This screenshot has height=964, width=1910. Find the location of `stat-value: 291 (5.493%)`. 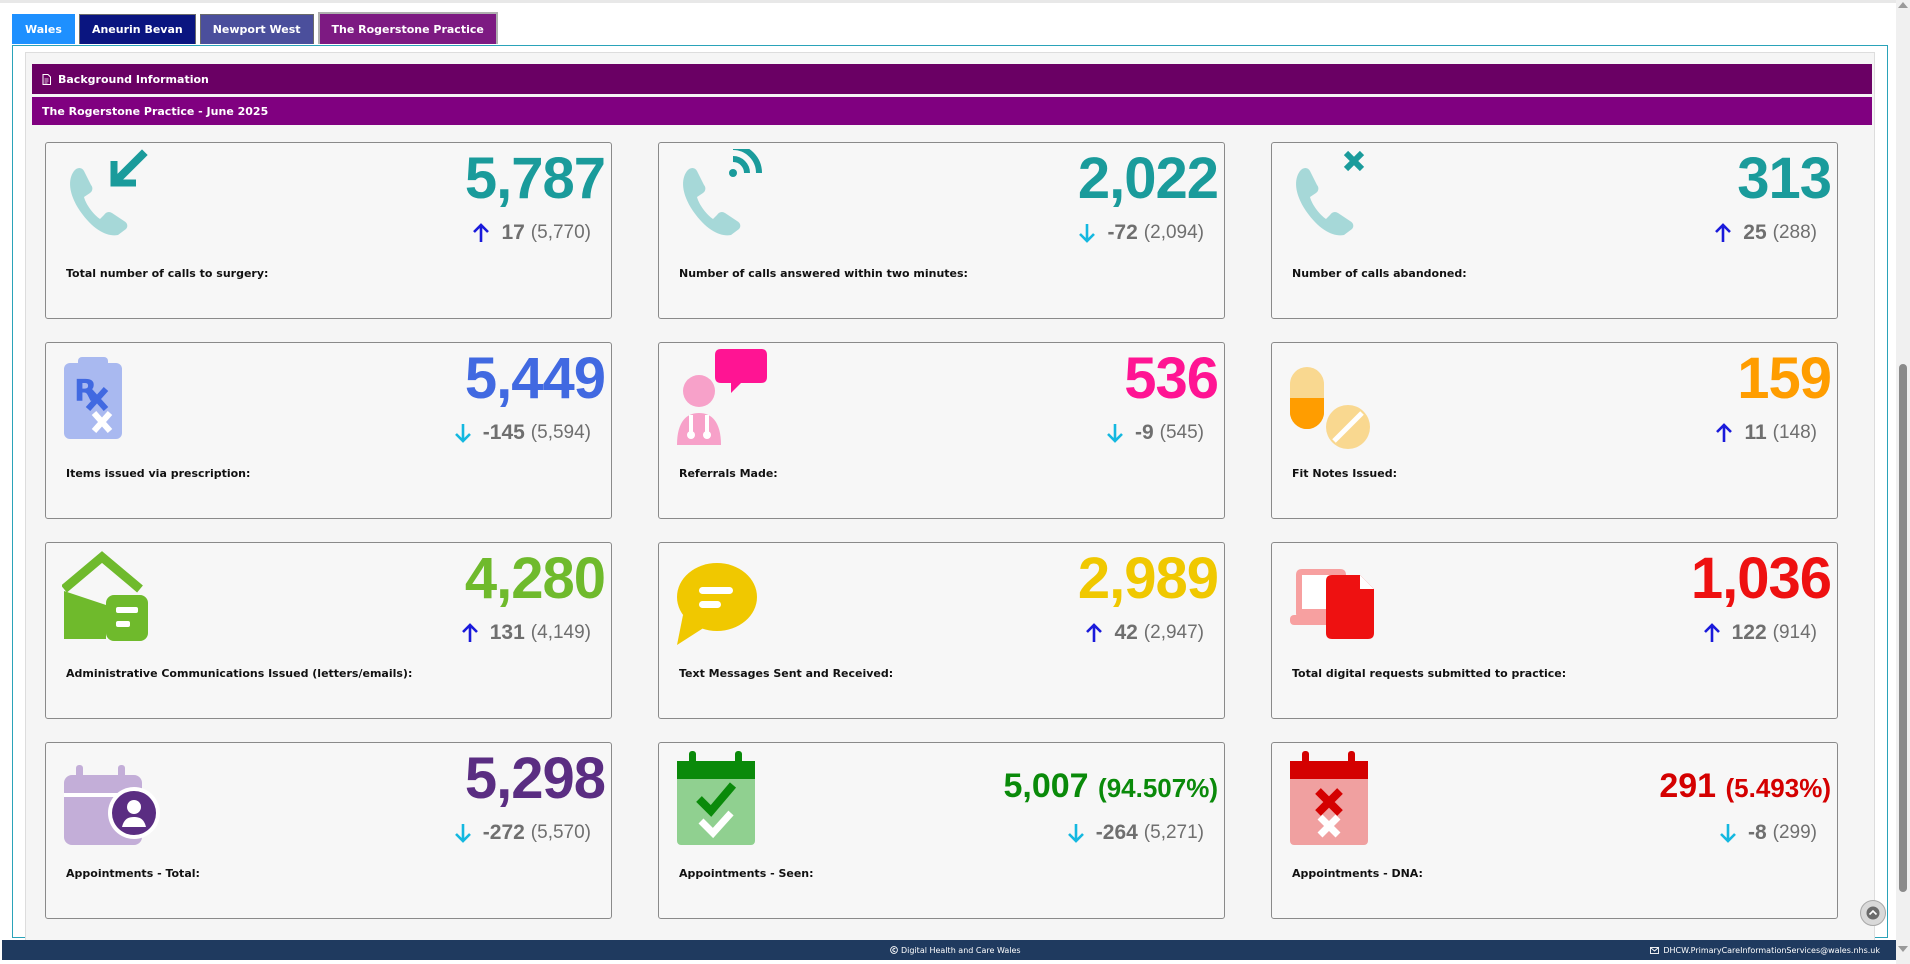

stat-value: 291 (5.493%) is located at coordinates (1745, 786).